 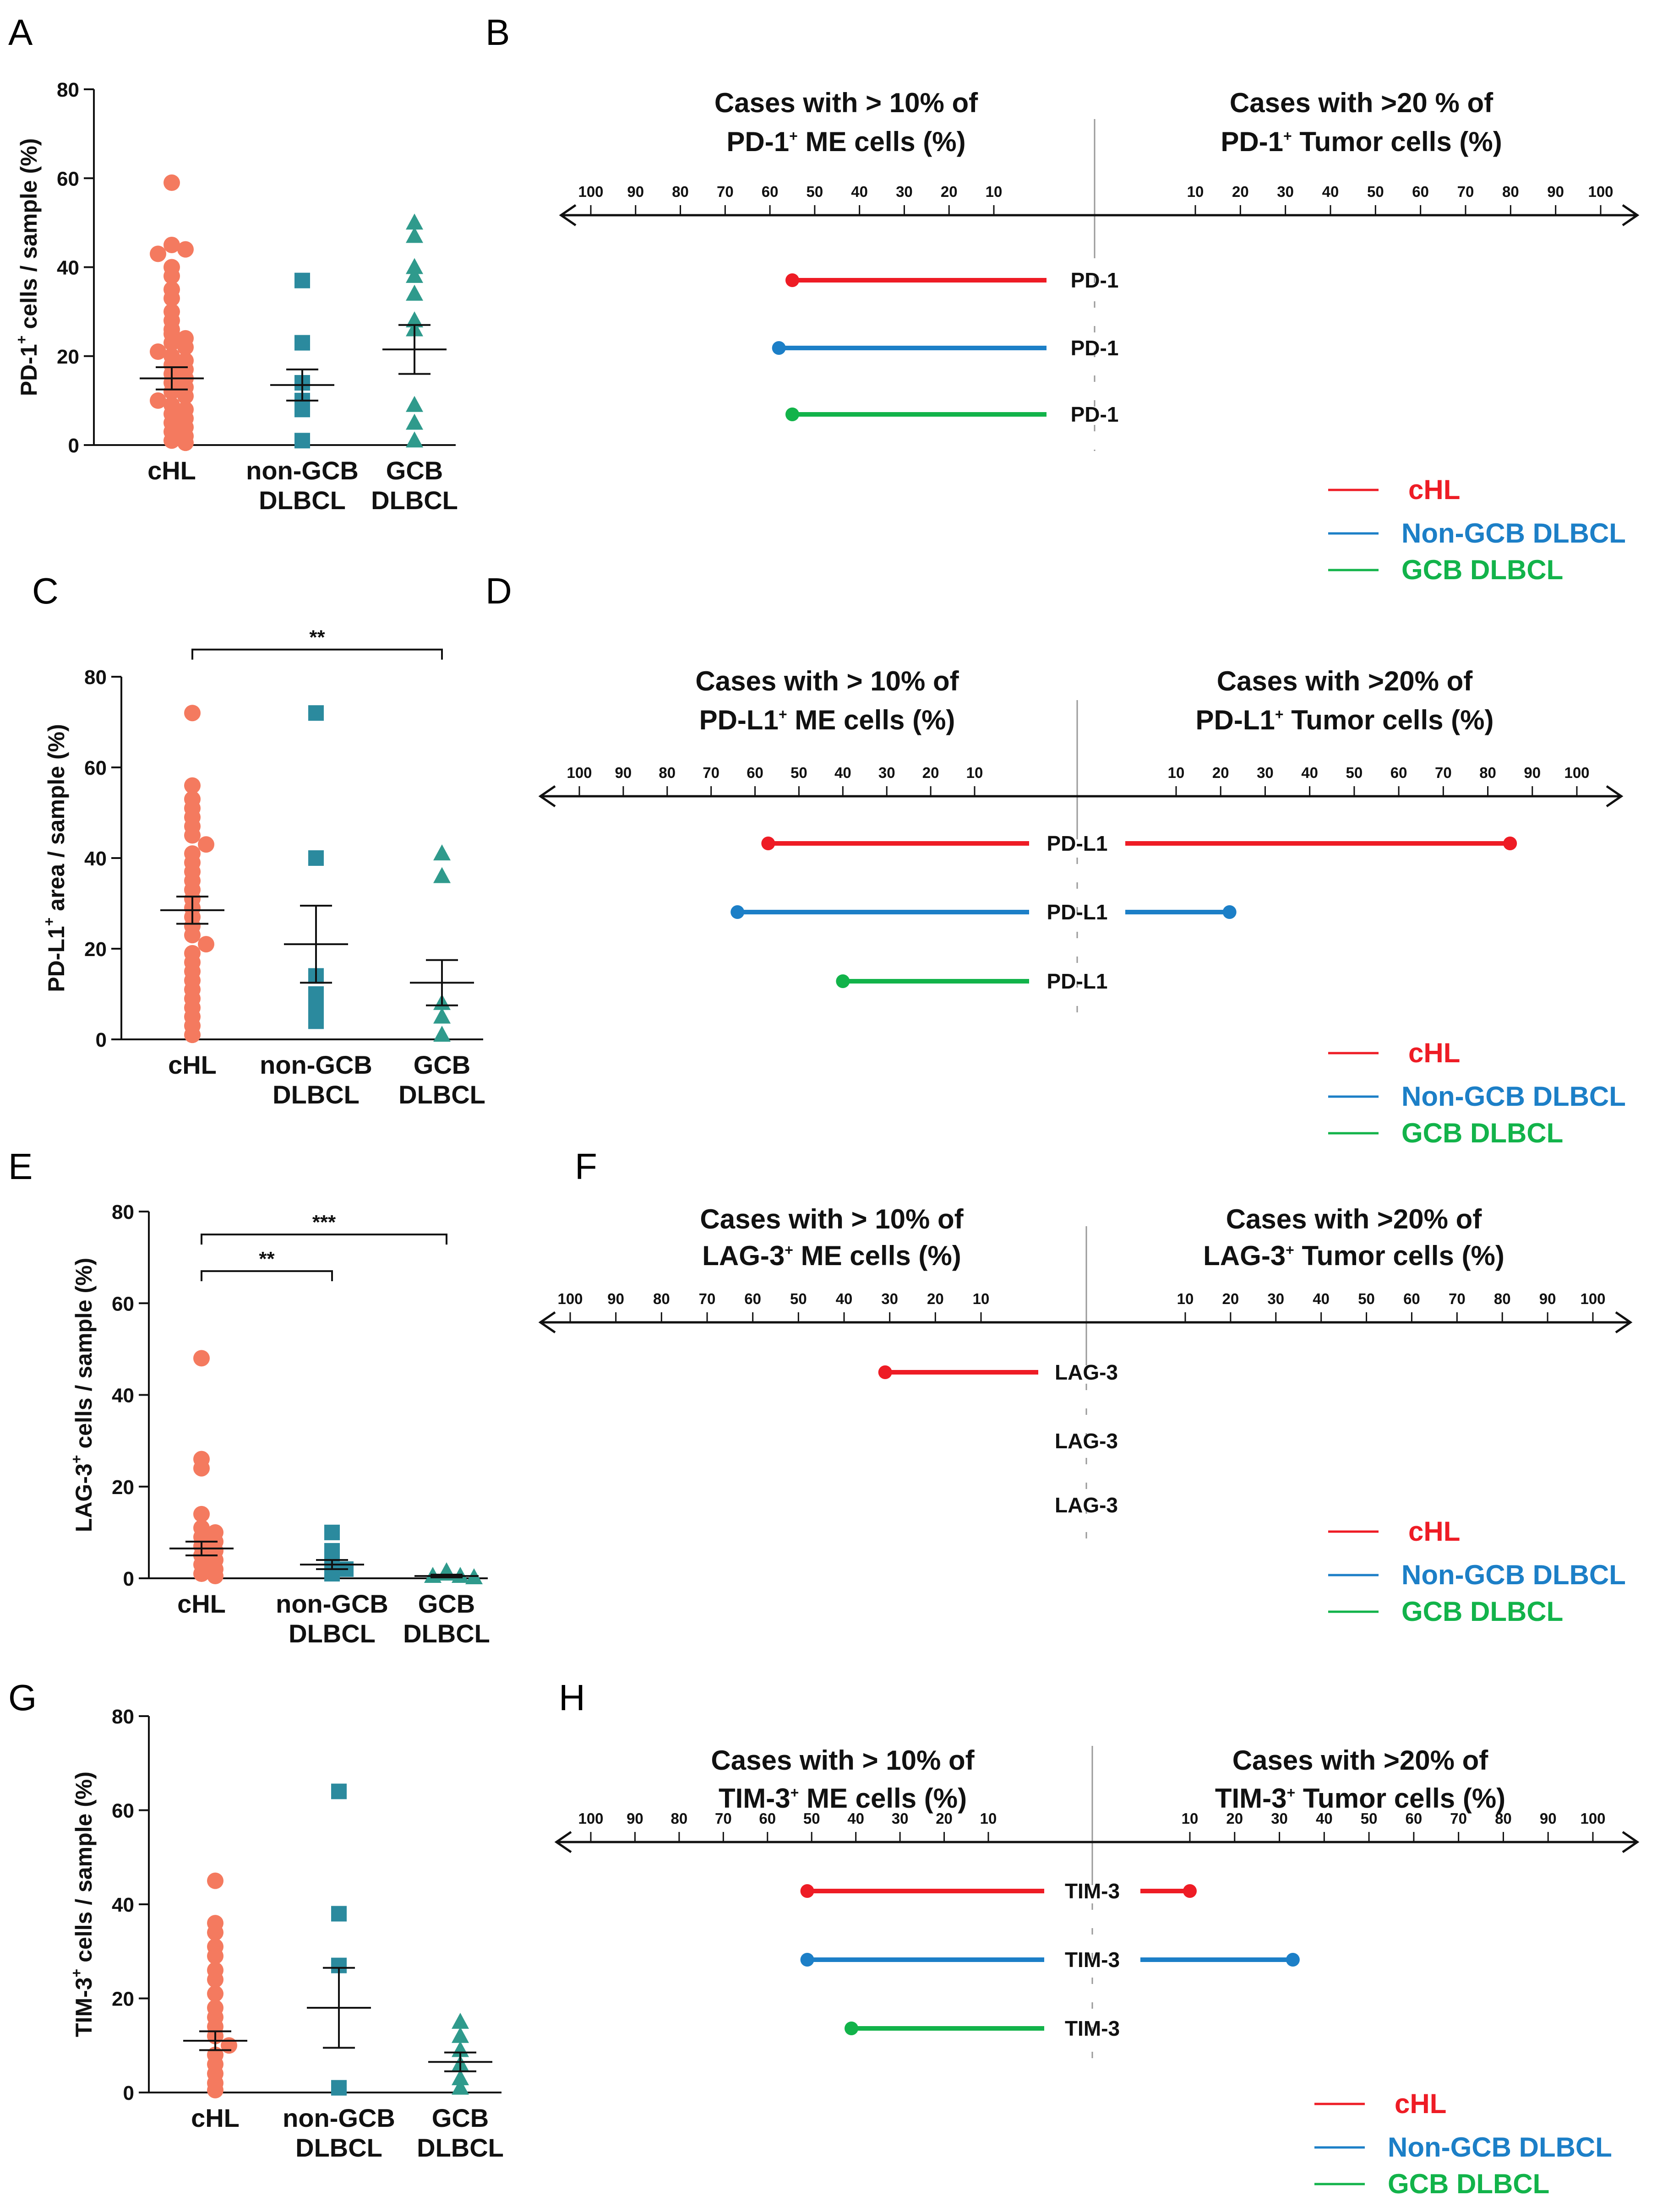 What do you see at coordinates (267, 1276) in the screenshot?
I see `significance-bracket` at bounding box center [267, 1276].